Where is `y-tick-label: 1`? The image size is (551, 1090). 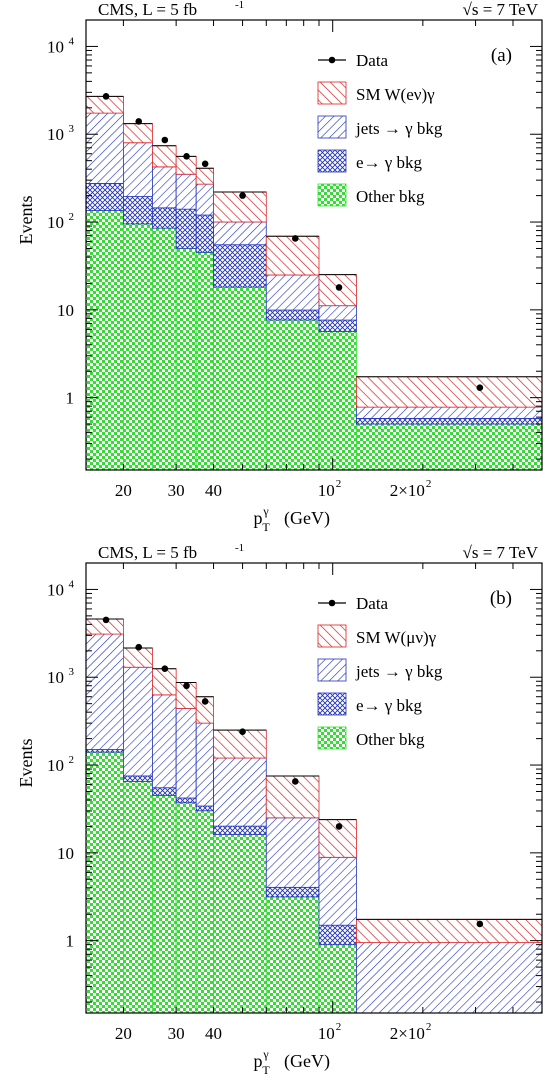
y-tick-label: 1 is located at coordinates (70, 398).